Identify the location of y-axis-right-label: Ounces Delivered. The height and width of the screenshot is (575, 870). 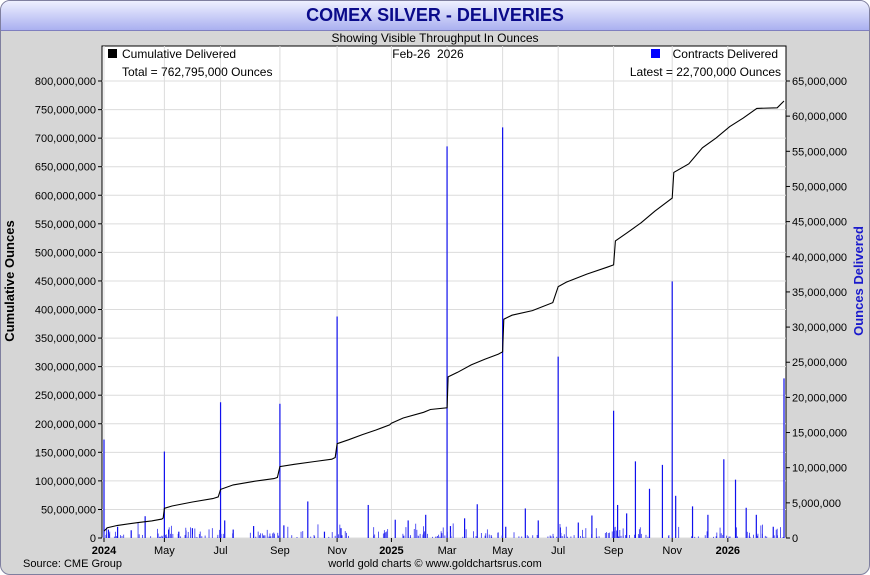
(858, 281).